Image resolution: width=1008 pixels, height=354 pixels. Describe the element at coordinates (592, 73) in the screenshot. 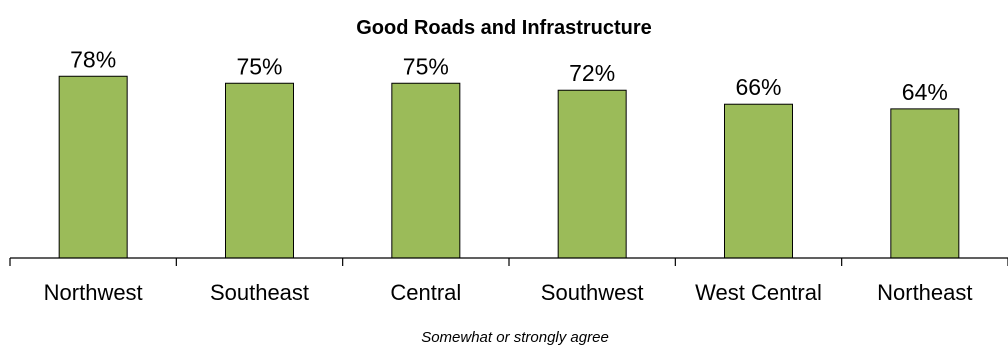

I see `data-label: 72%` at that location.